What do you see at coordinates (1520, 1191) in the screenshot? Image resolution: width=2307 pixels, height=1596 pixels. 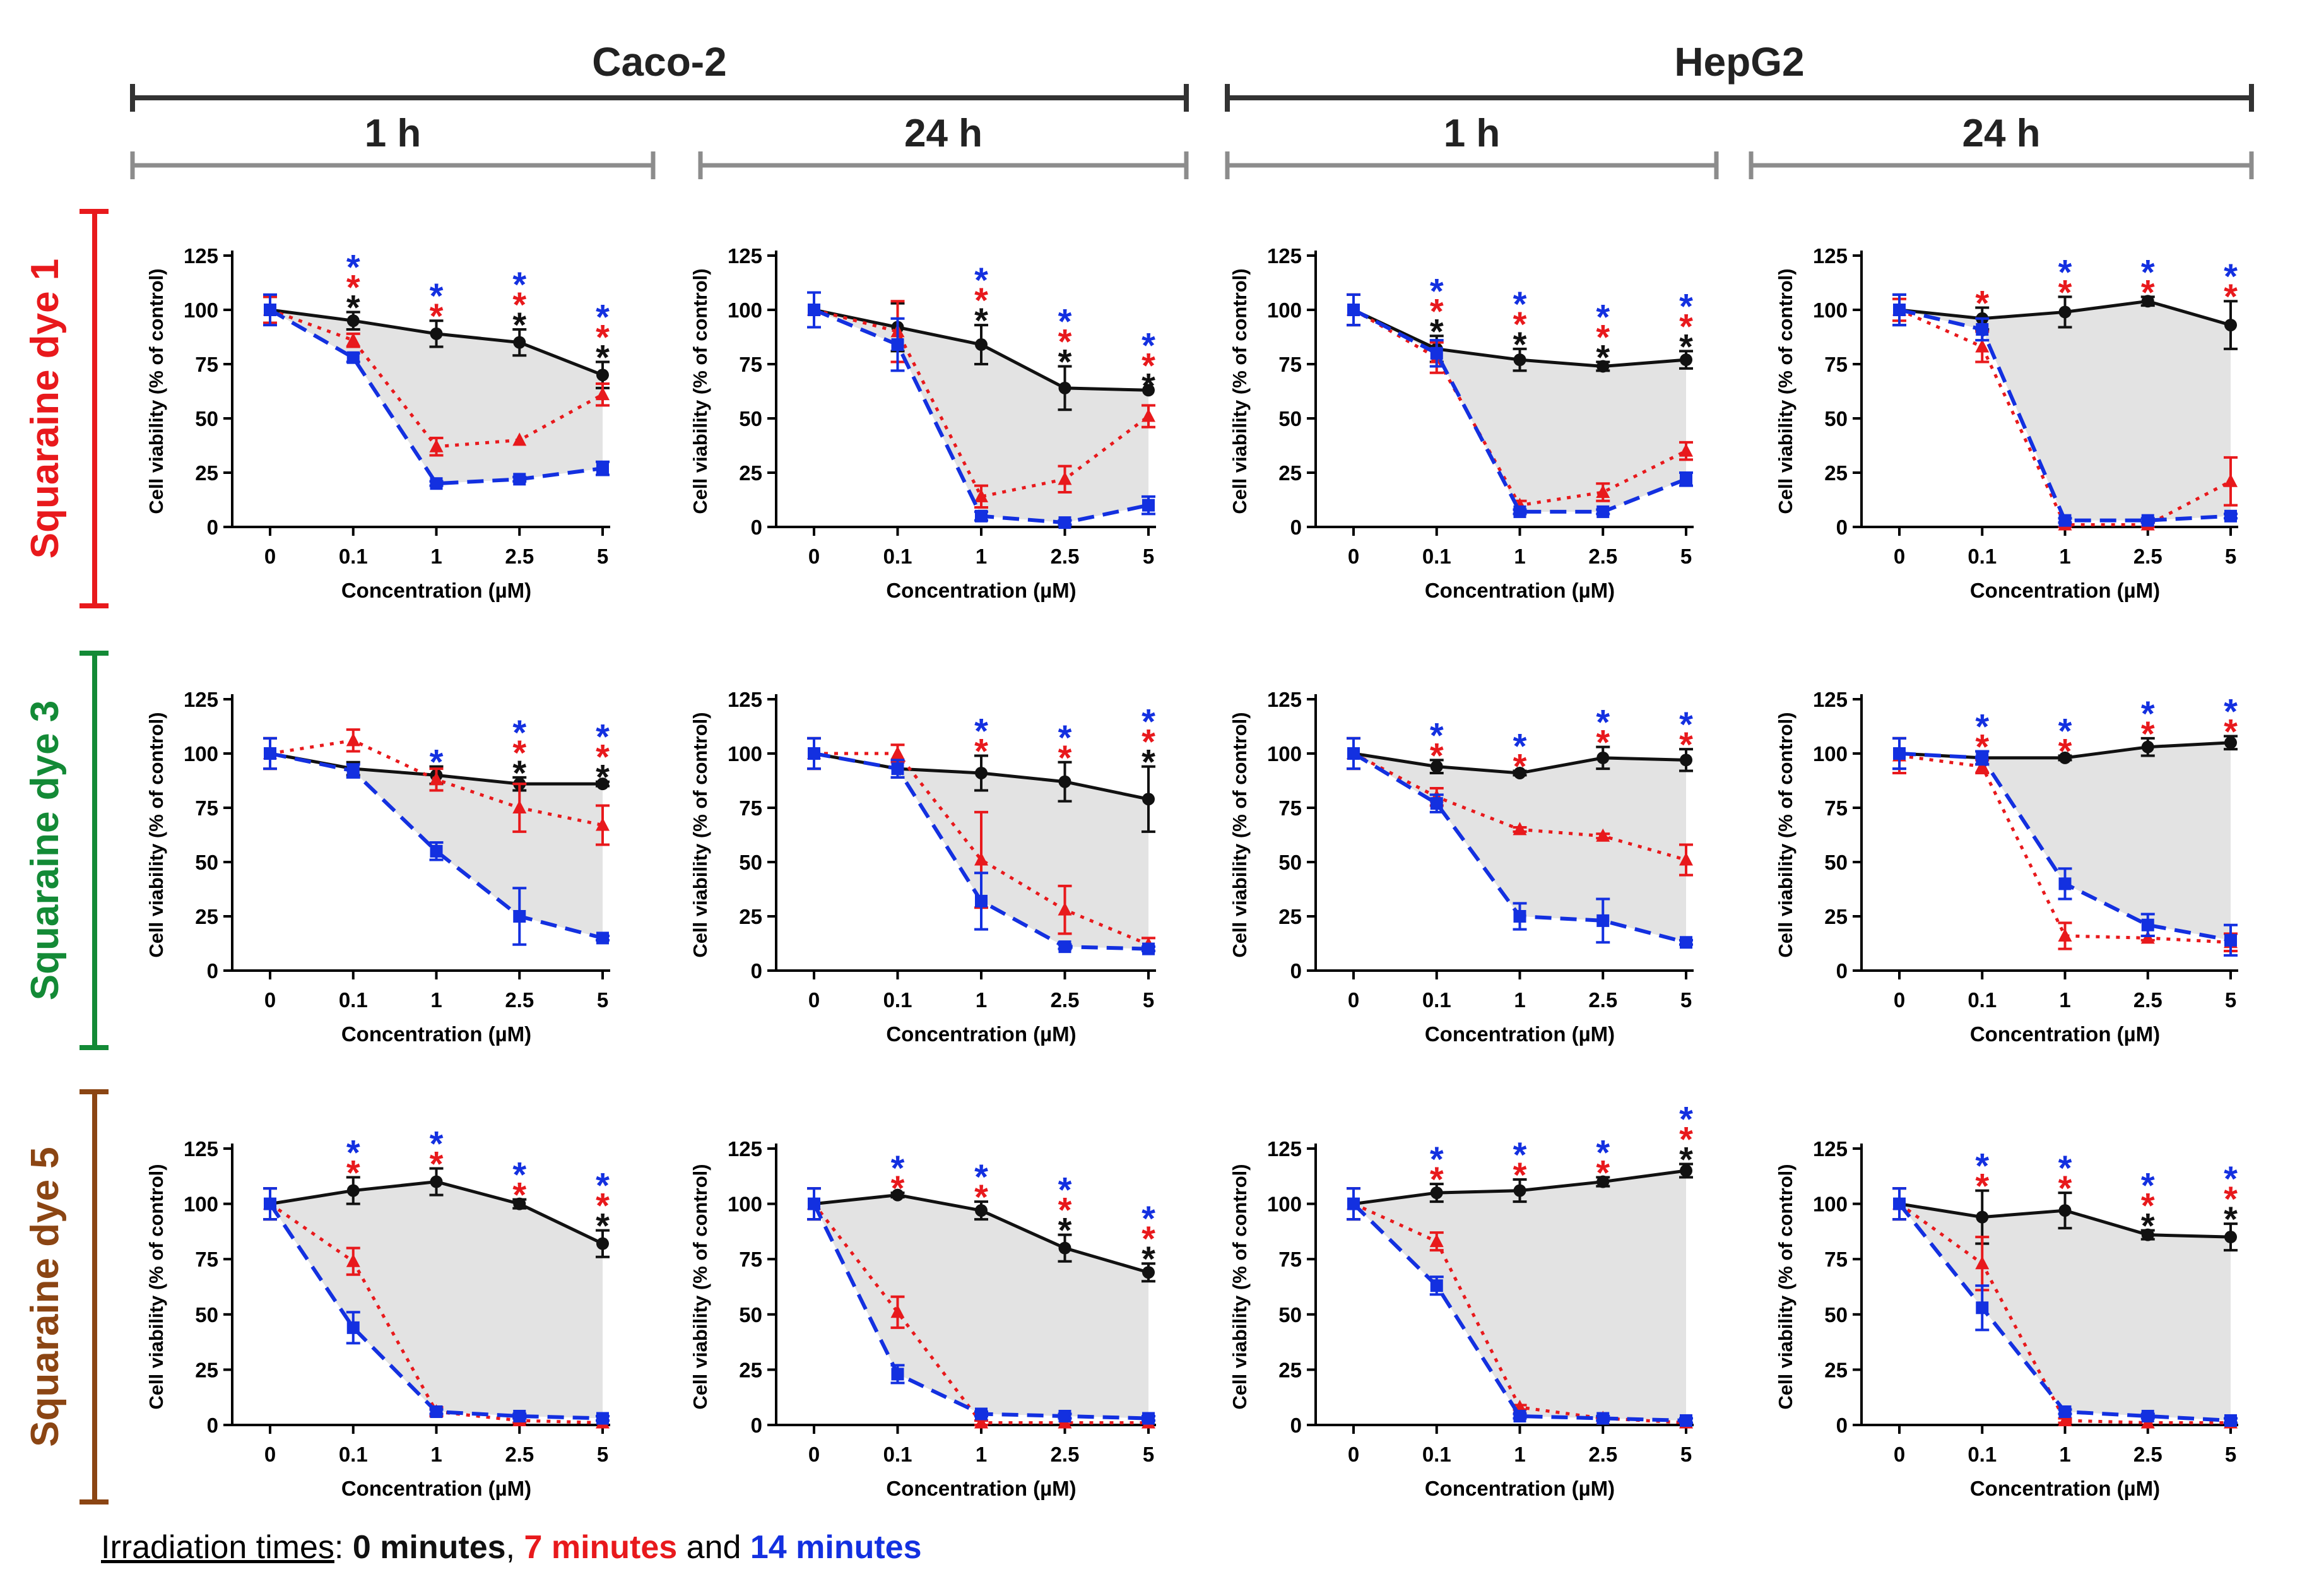 I see `series-0-min` at bounding box center [1520, 1191].